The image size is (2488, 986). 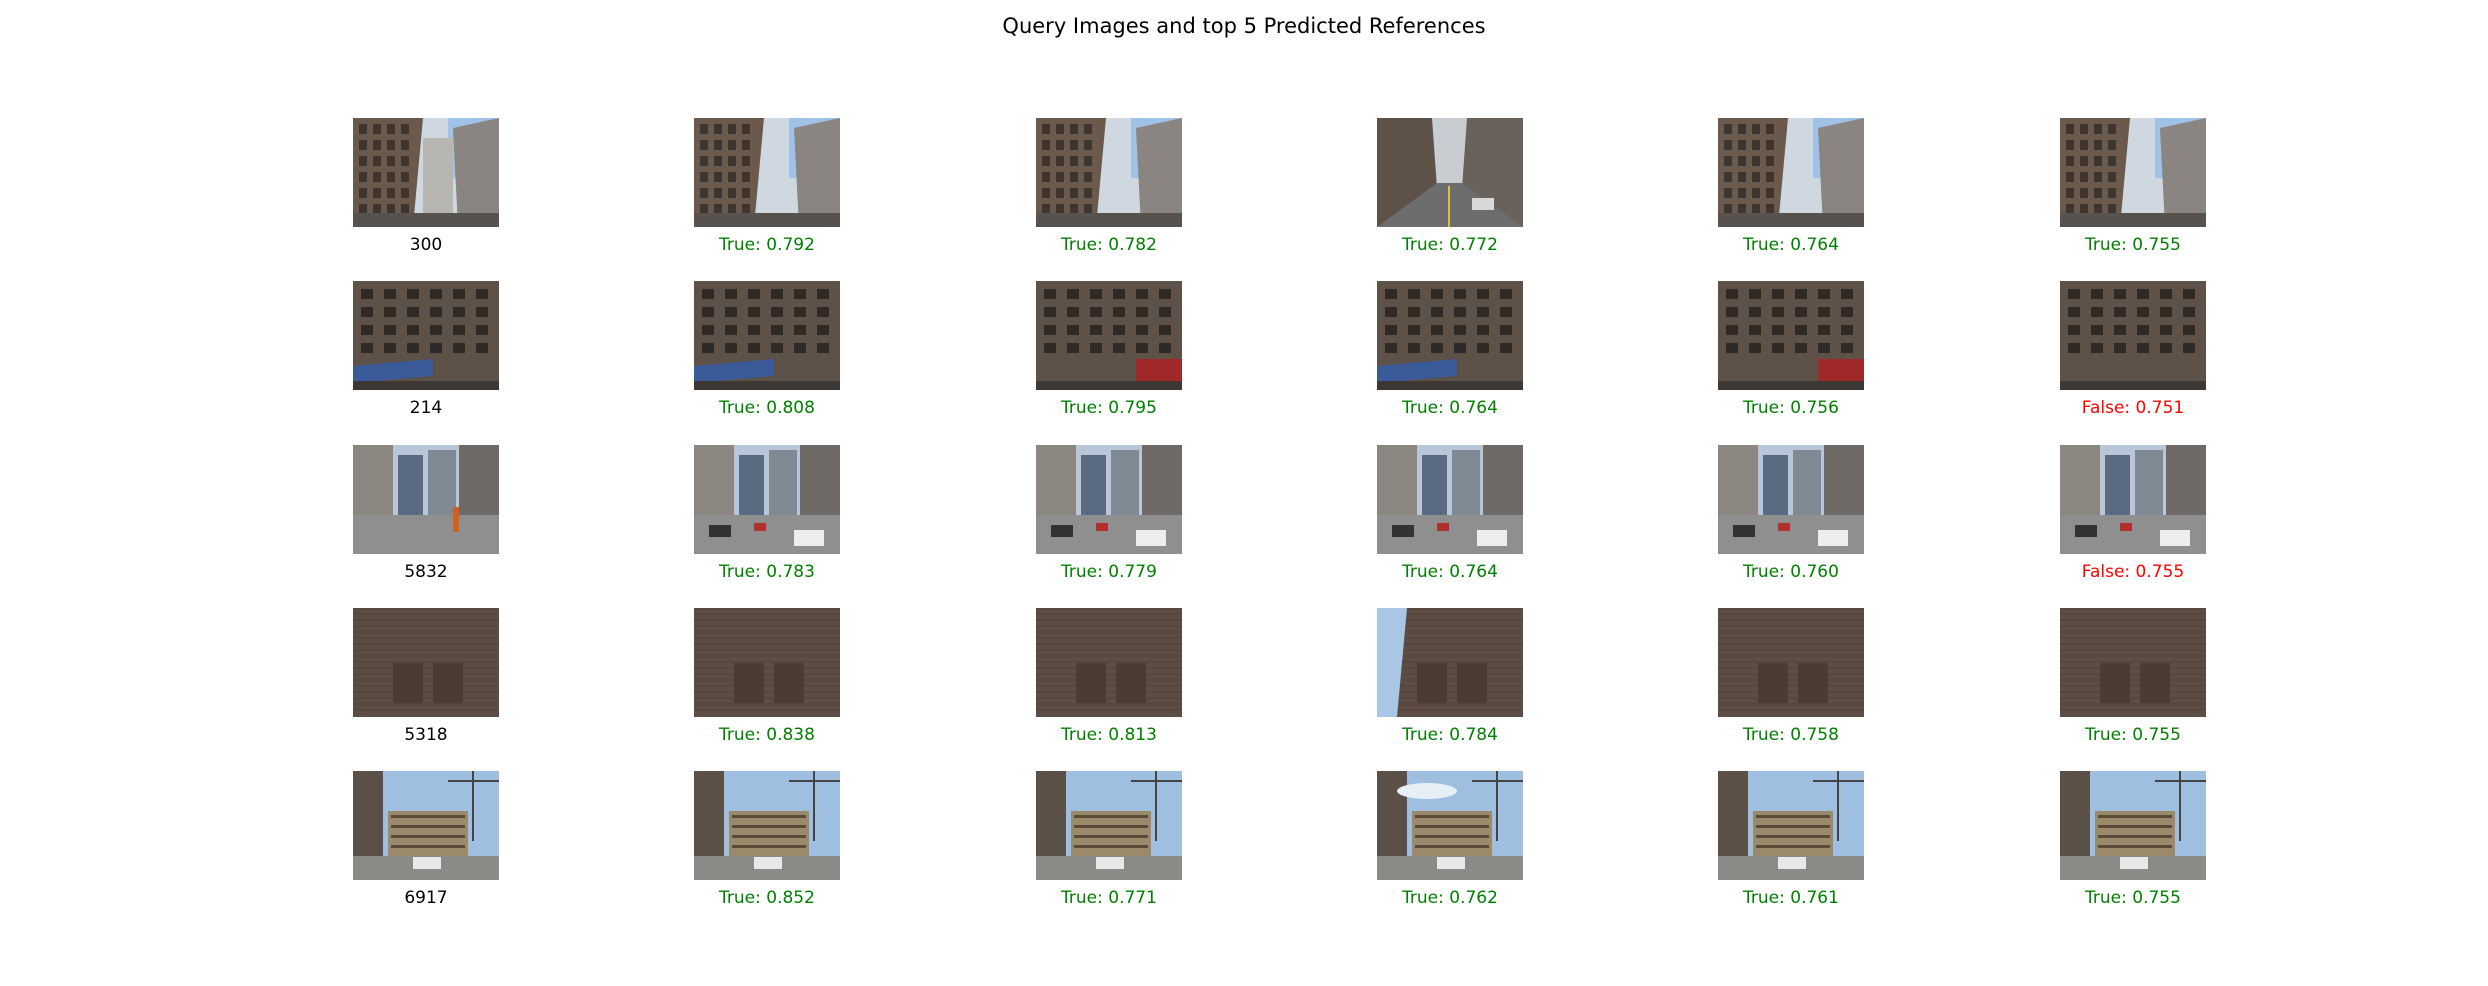 I want to click on reference-cell: True: 0.762, so click(x=1450, y=839).